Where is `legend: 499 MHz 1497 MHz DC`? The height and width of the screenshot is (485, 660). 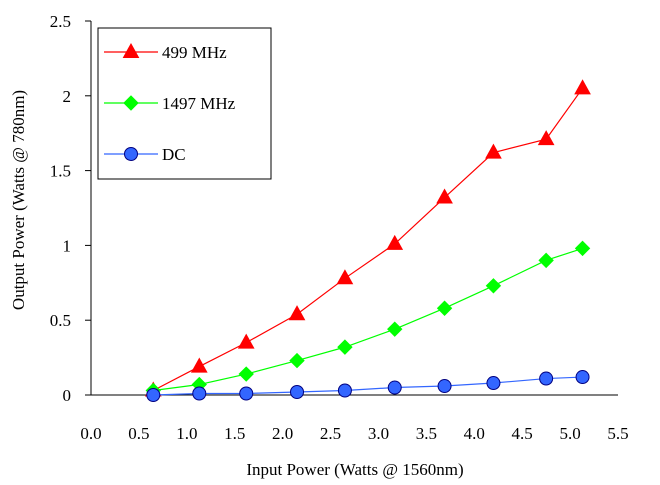 legend: 499 MHz 1497 MHz DC is located at coordinates (184, 103).